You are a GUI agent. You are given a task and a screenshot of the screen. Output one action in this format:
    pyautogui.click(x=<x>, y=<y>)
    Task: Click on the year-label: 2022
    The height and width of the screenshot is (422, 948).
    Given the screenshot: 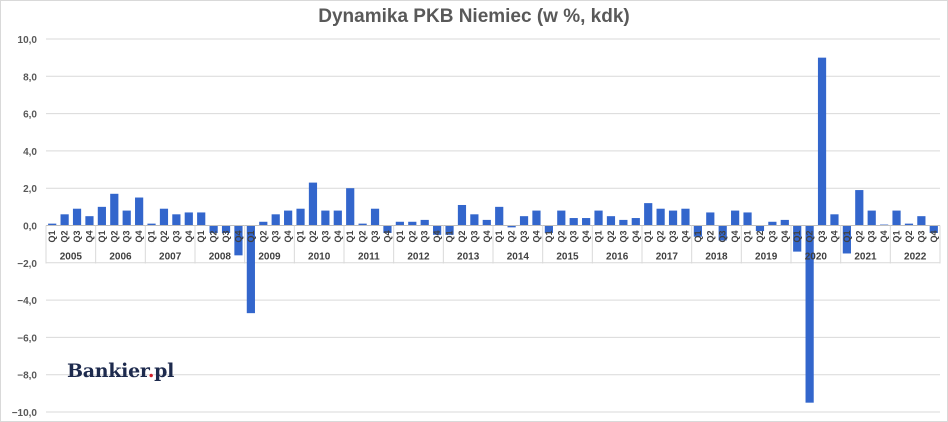 What is the action you would take?
    pyautogui.click(x=915, y=257)
    